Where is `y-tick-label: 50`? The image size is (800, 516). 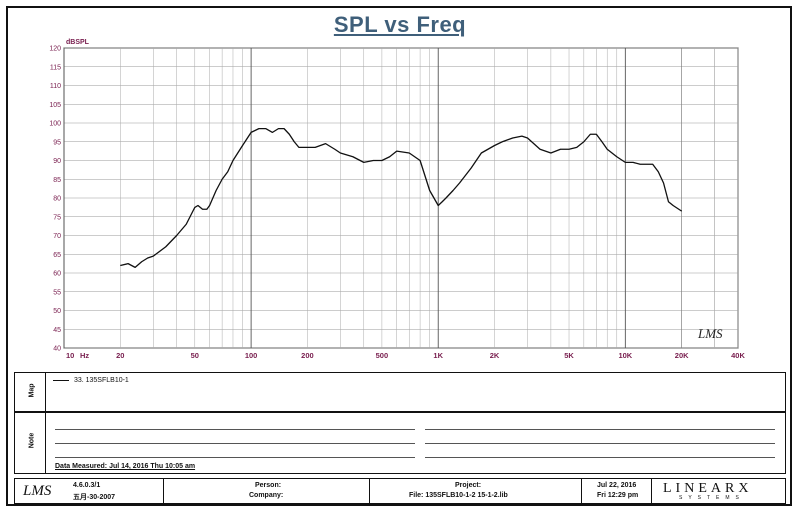 y-tick-label: 50 is located at coordinates (57, 311).